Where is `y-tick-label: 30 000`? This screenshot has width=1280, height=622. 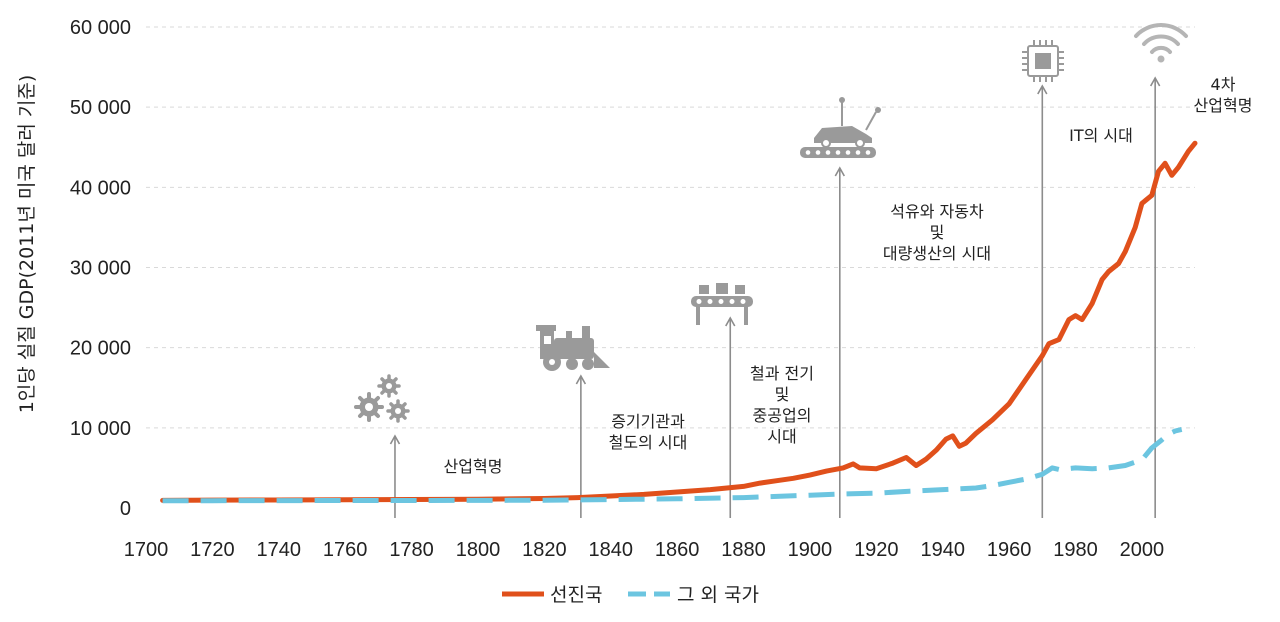
y-tick-label: 30 000 is located at coordinates (100, 269).